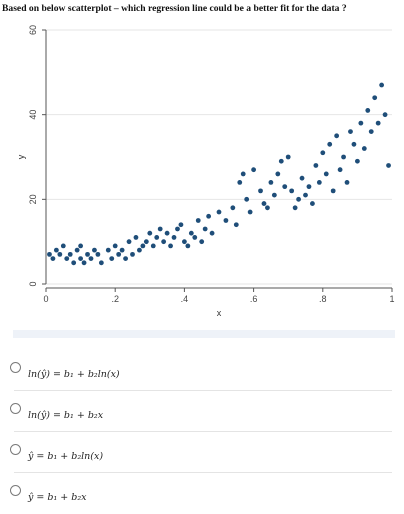 The width and height of the screenshot is (404, 514). Describe the element at coordinates (33, 283) in the screenshot. I see `y-tick-label: 0` at that location.